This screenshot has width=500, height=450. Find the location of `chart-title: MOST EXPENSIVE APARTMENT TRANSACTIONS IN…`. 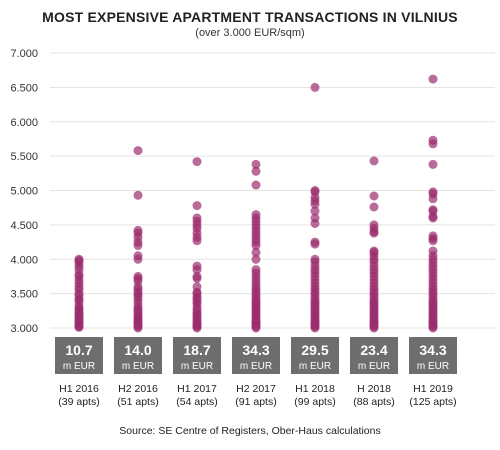

chart-title: MOST EXPENSIVE APARTMENT TRANSACTIONS IN… is located at coordinates (250, 17).